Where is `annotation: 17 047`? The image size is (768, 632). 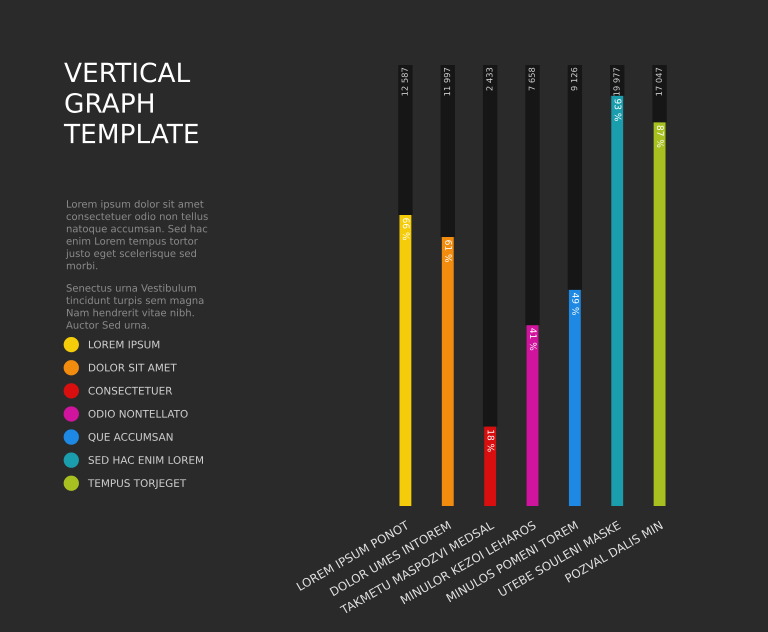 annotation: 17 047 is located at coordinates (659, 82).